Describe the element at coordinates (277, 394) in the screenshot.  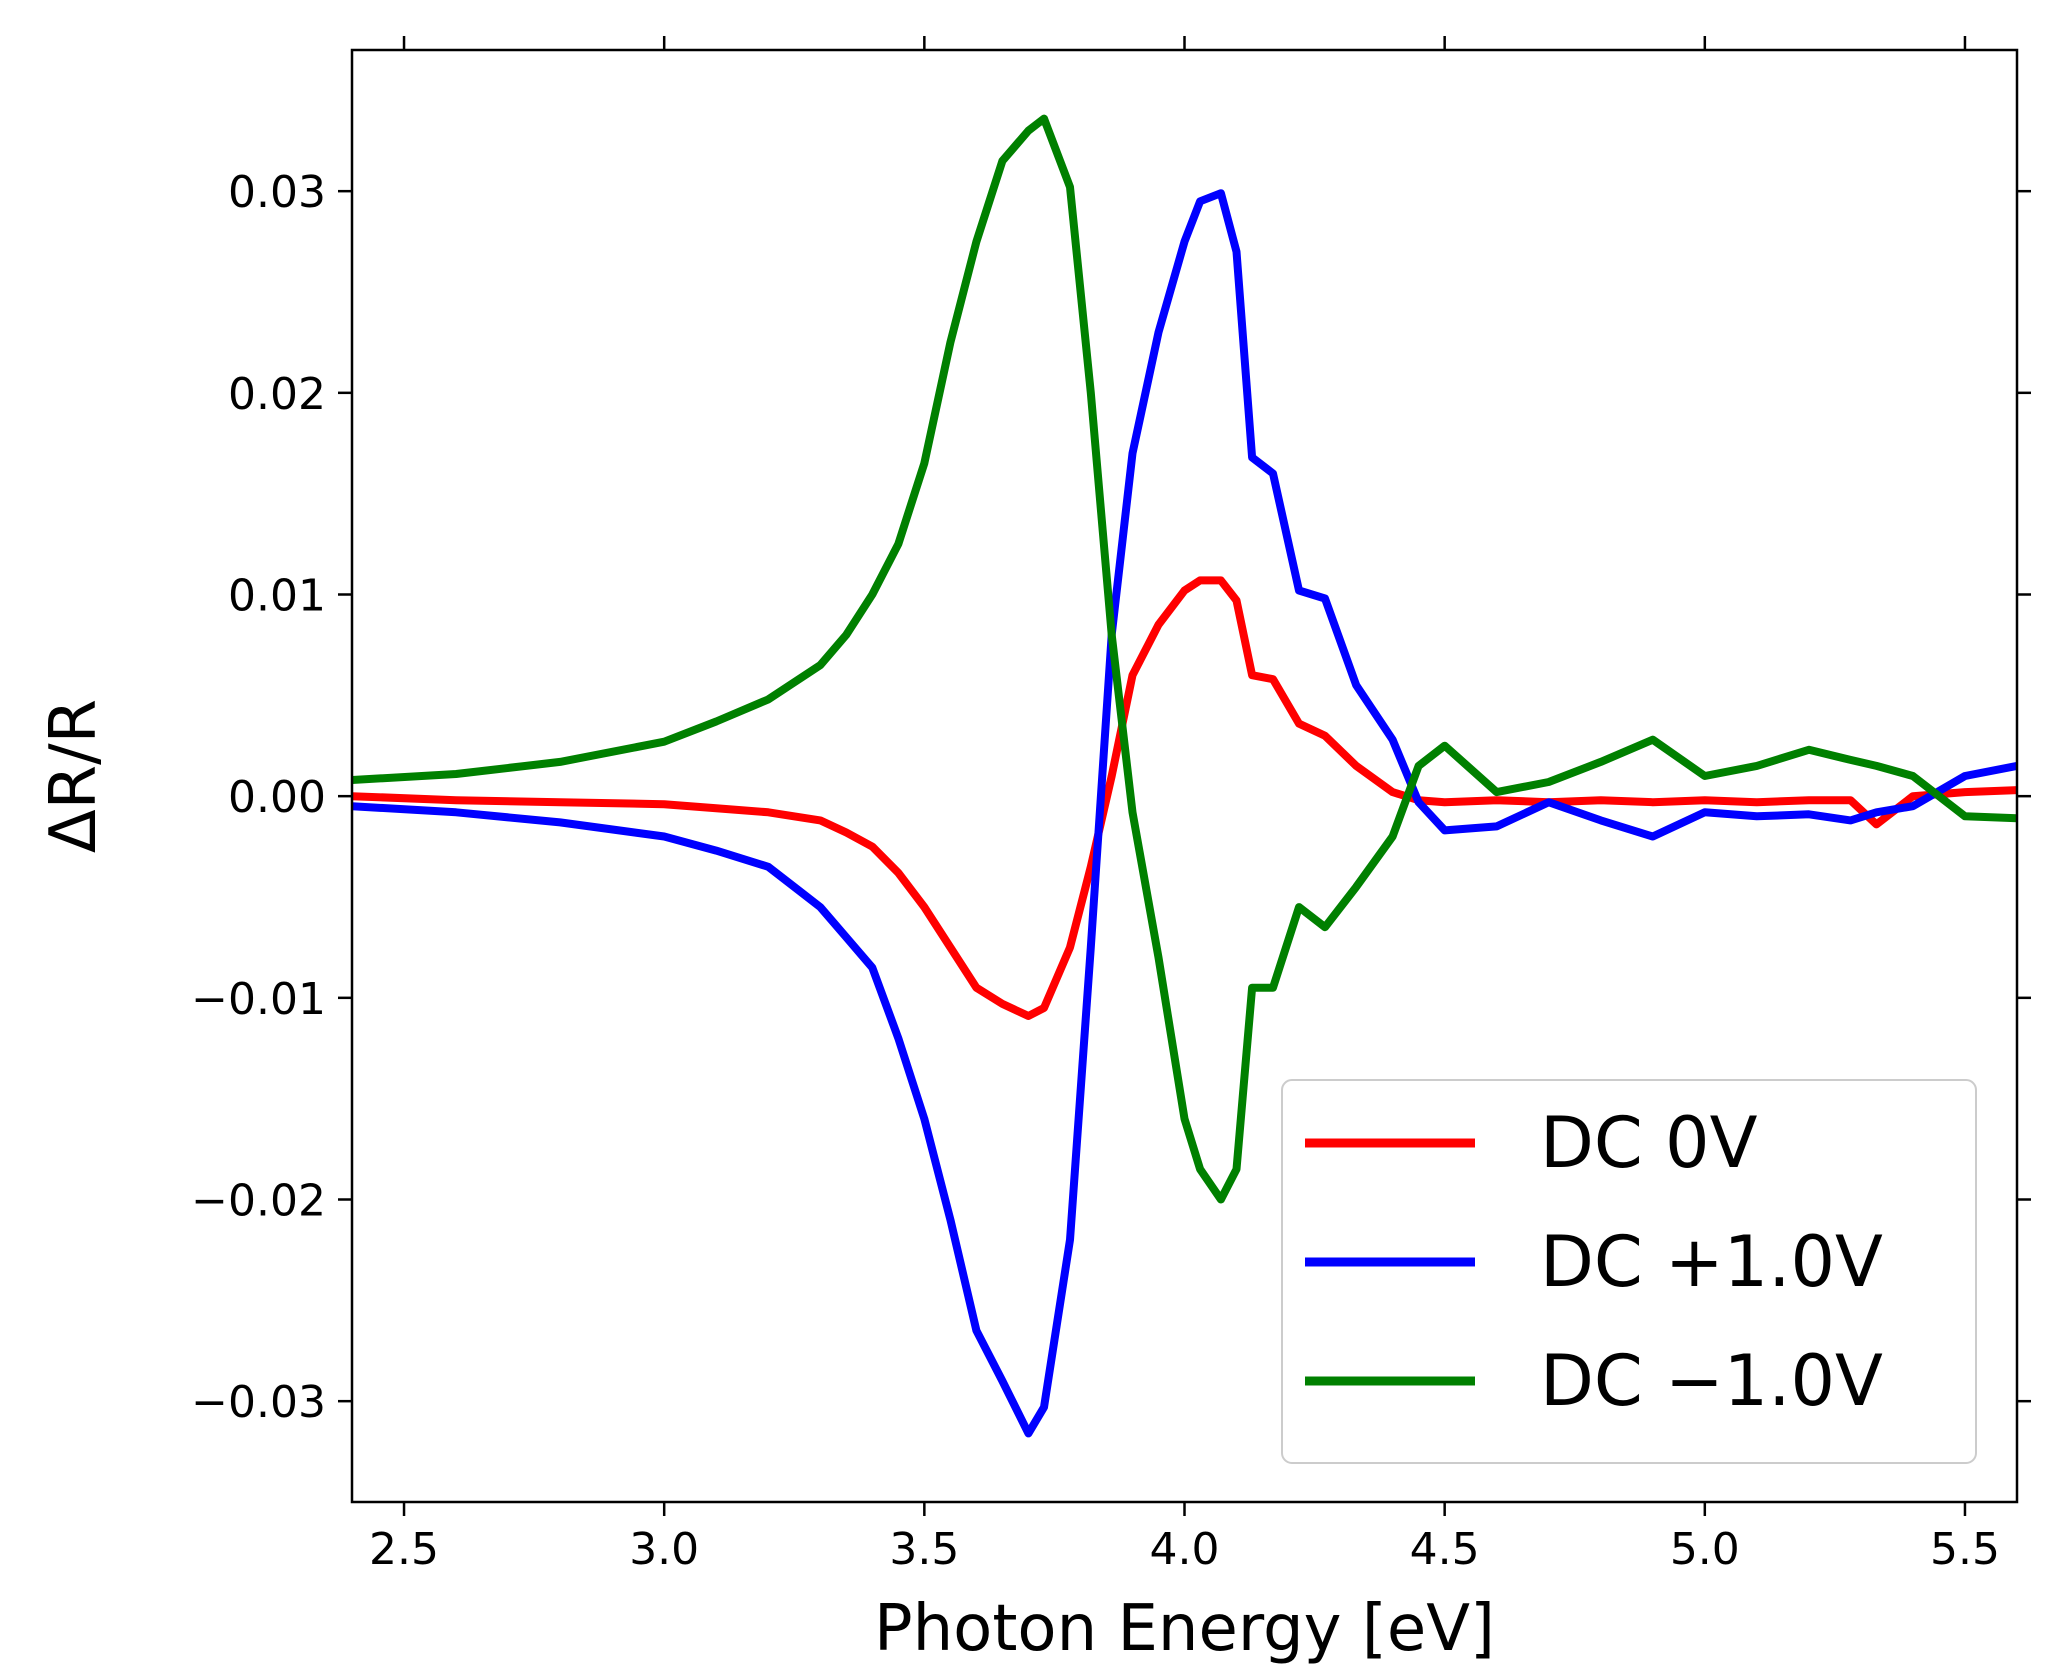
I see `y-tick-label: 0.02` at that location.